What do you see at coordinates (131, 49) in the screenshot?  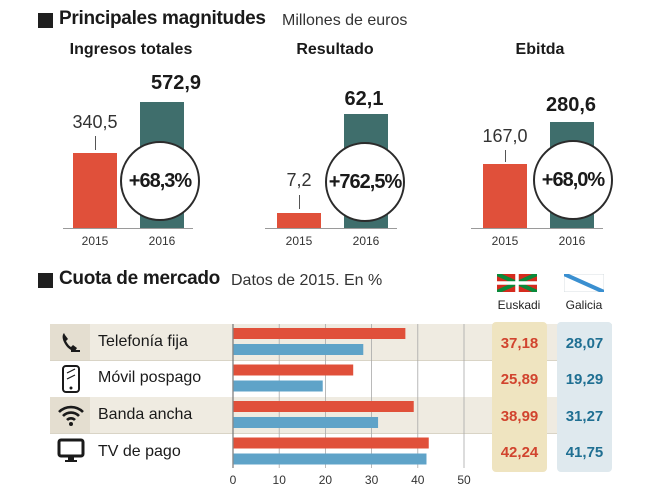 I see `panel-title-ingresos: Ingresos totales` at bounding box center [131, 49].